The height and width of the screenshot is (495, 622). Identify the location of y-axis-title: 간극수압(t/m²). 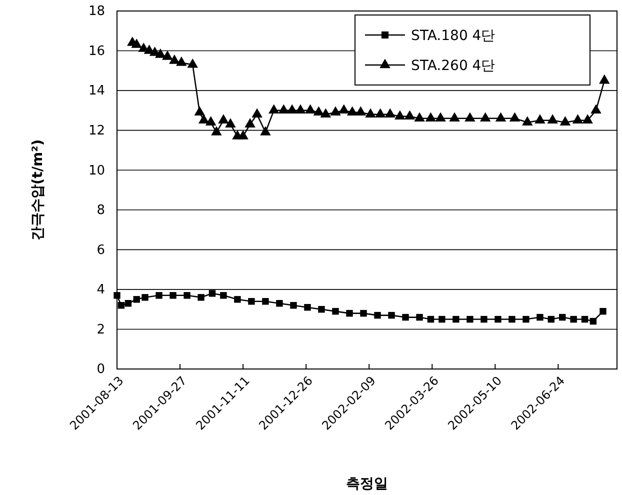
(38, 190).